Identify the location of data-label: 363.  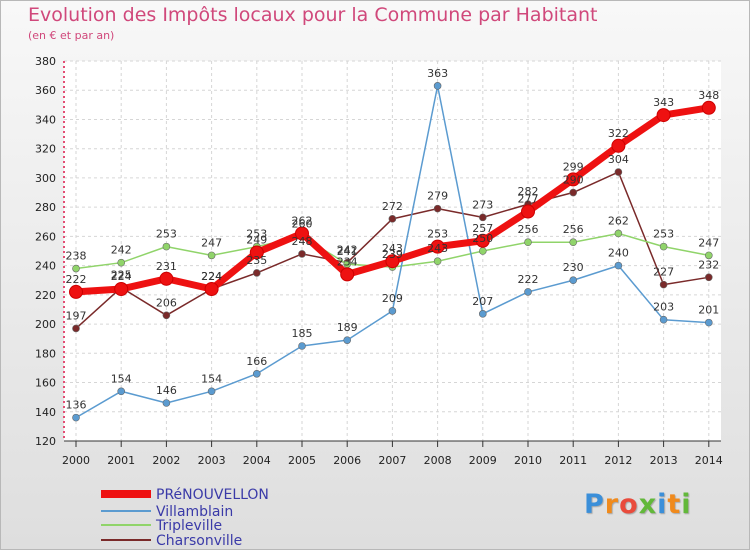
(437, 73).